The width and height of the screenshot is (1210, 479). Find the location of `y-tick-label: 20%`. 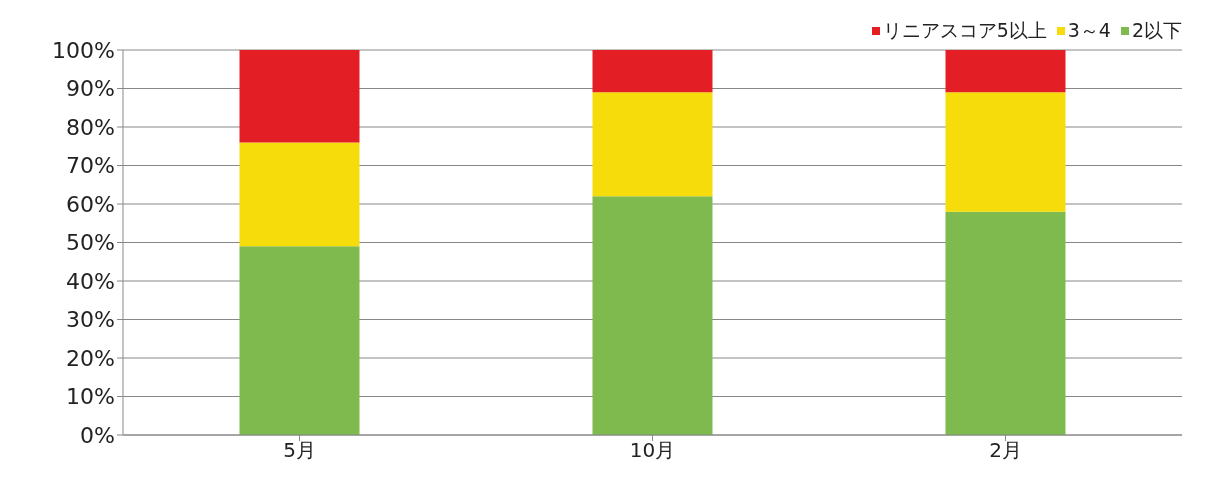

y-tick-label: 20% is located at coordinates (90, 358).